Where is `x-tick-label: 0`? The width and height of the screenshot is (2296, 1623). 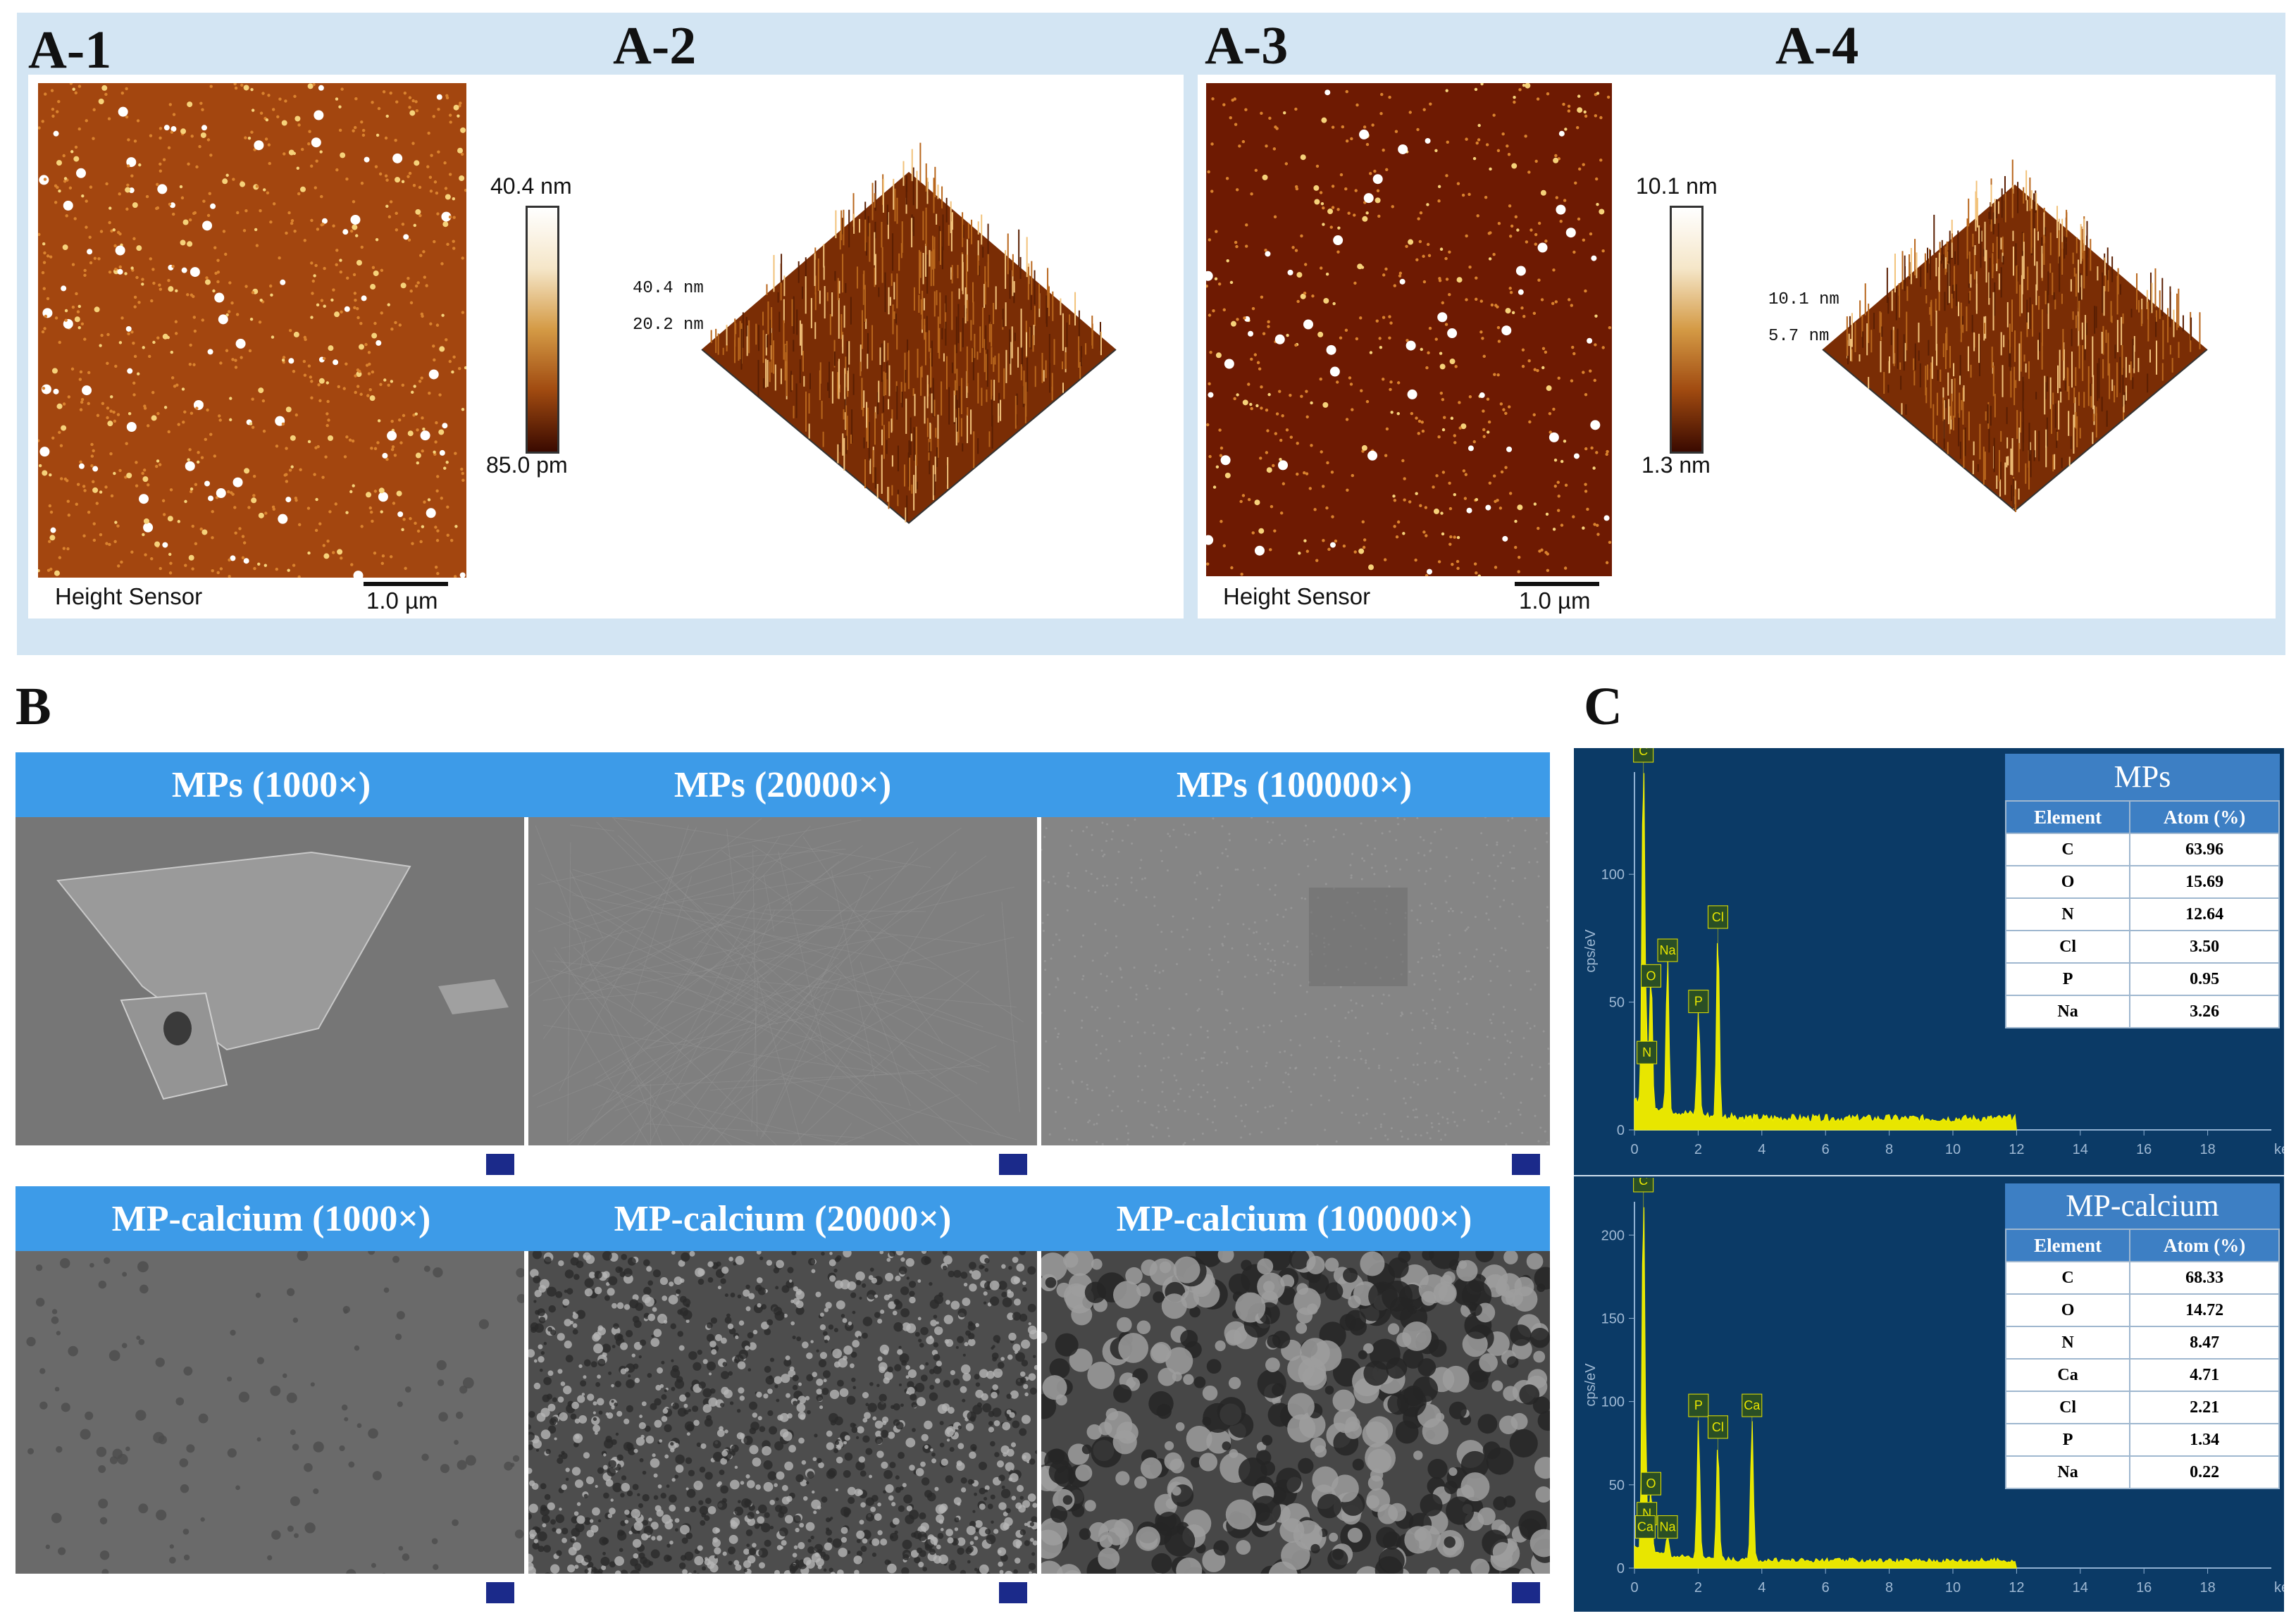 x-tick-label: 0 is located at coordinates (1634, 1149).